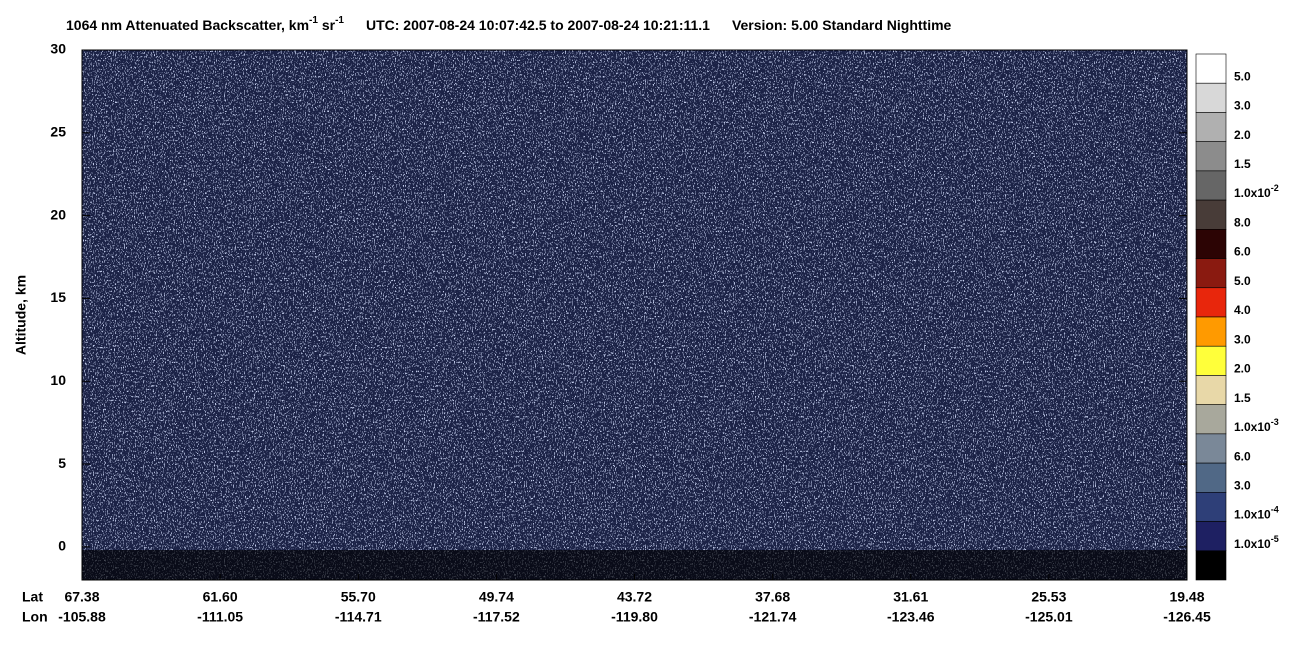 The image size is (1300, 667). What do you see at coordinates (358, 617) in the screenshot?
I see `x-tick-label: -114.71` at bounding box center [358, 617].